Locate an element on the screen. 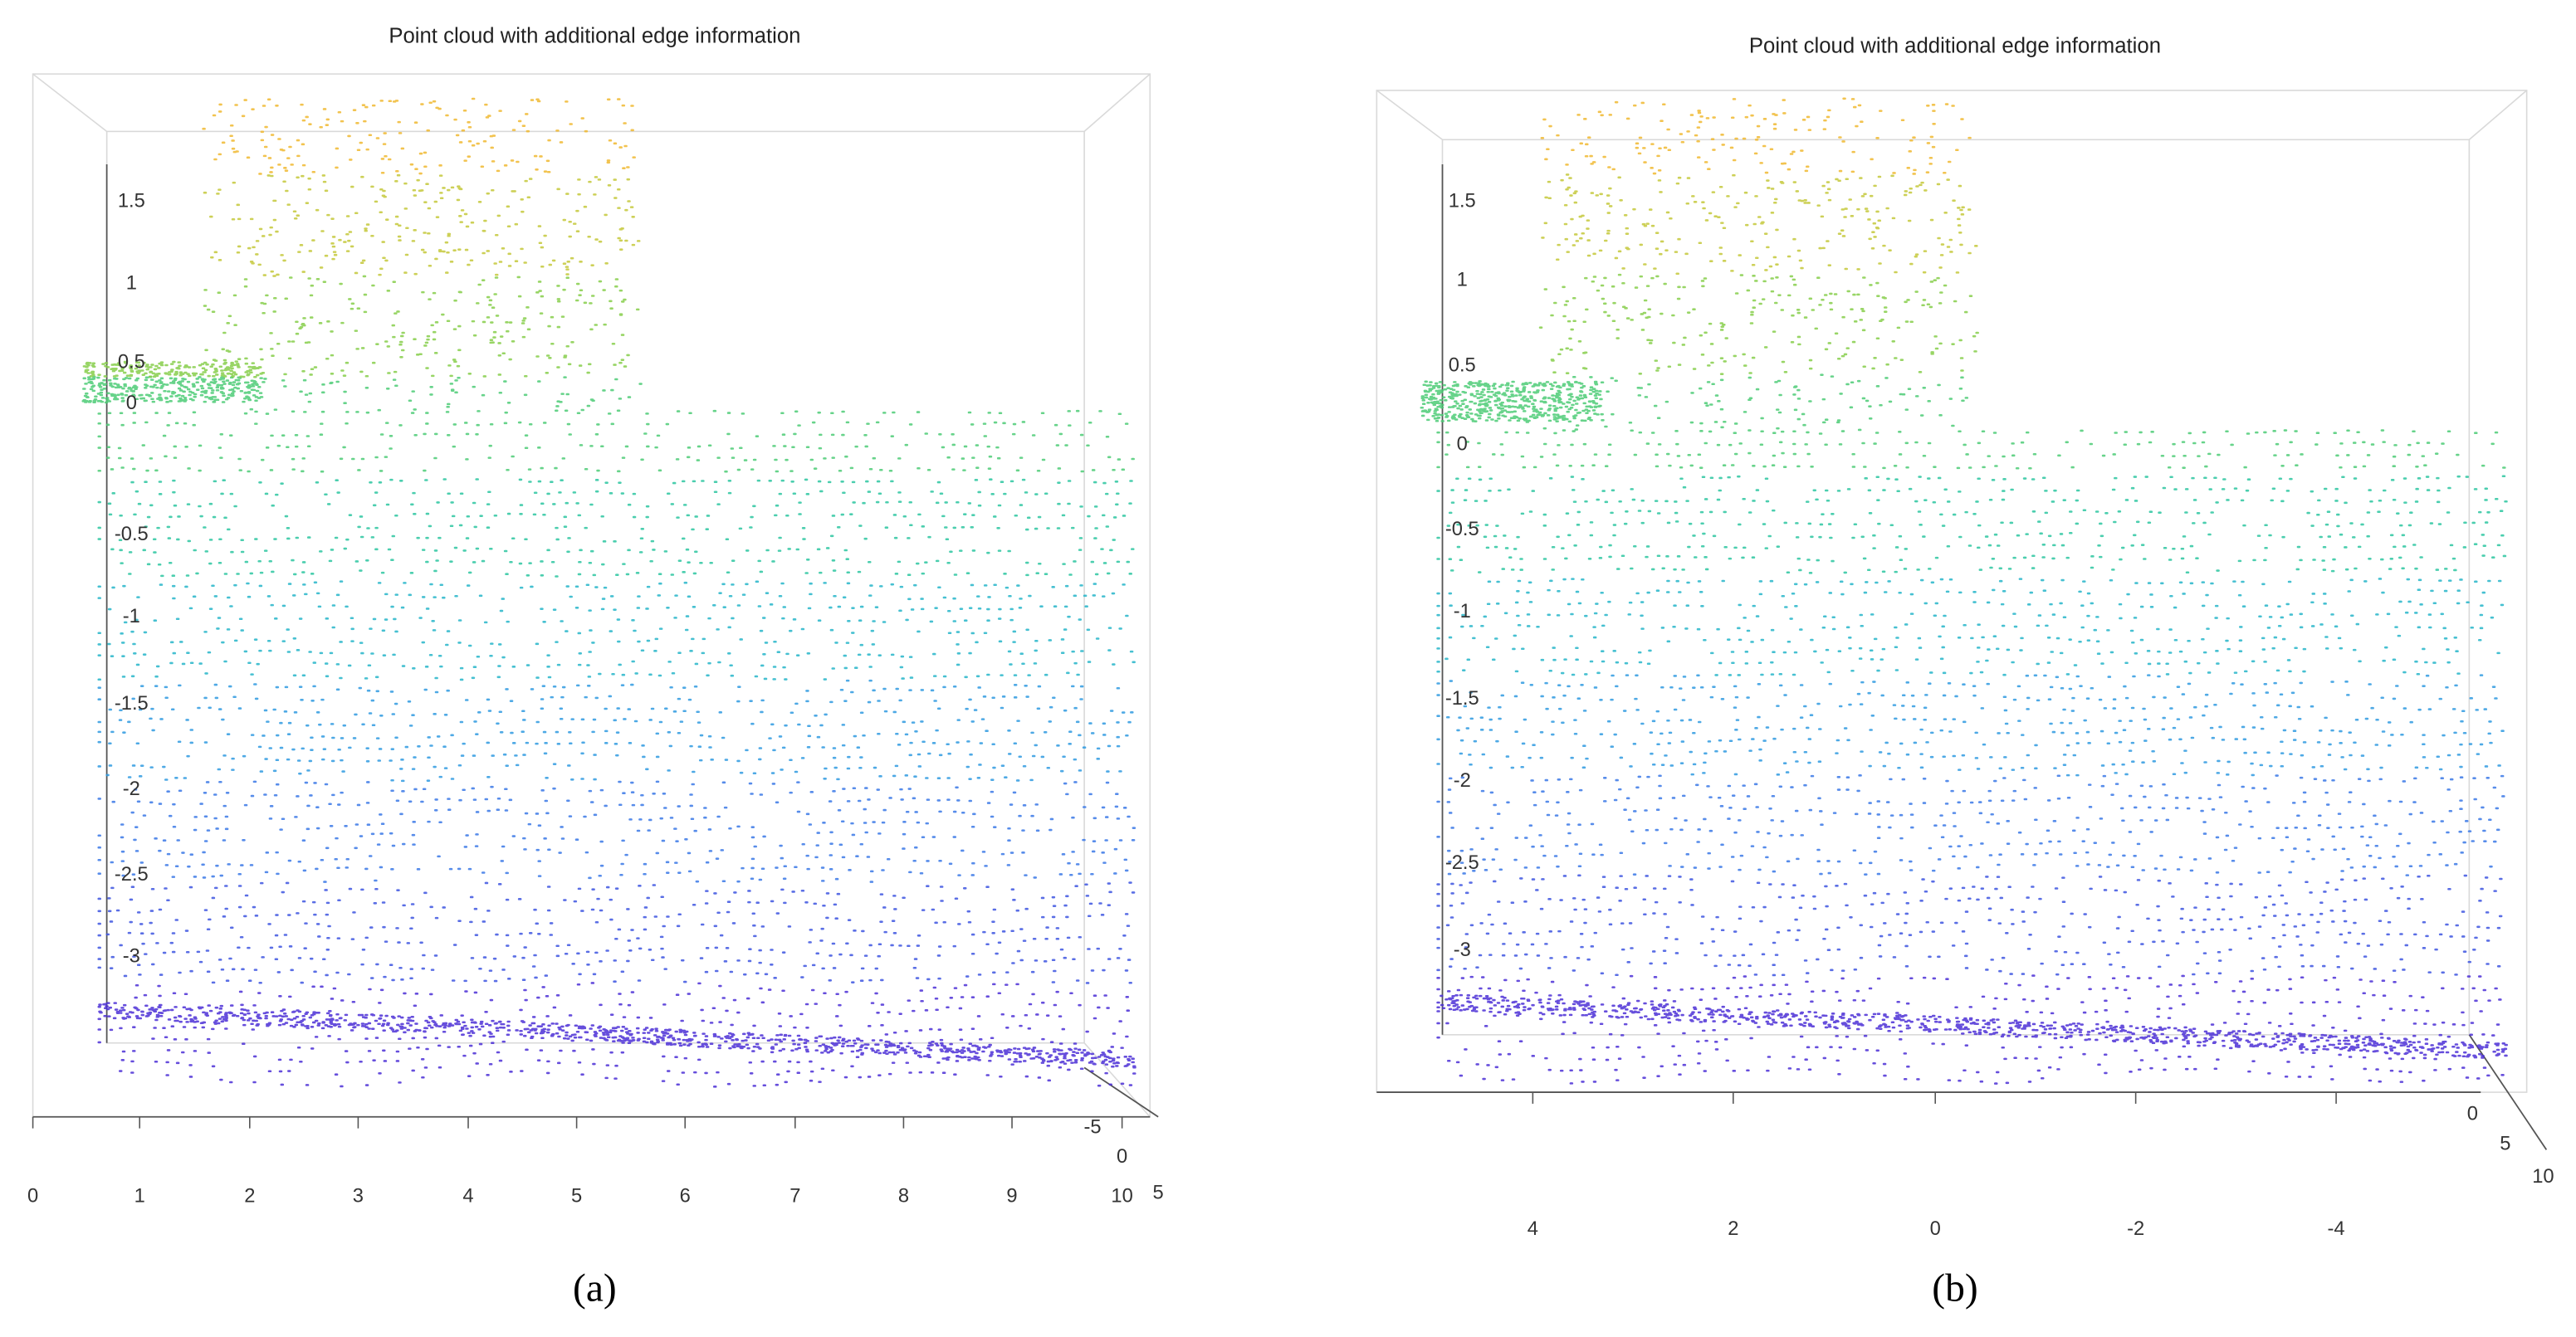 This screenshot has width=2576, height=1337. y-tick-label: -5 is located at coordinates (1092, 1128).